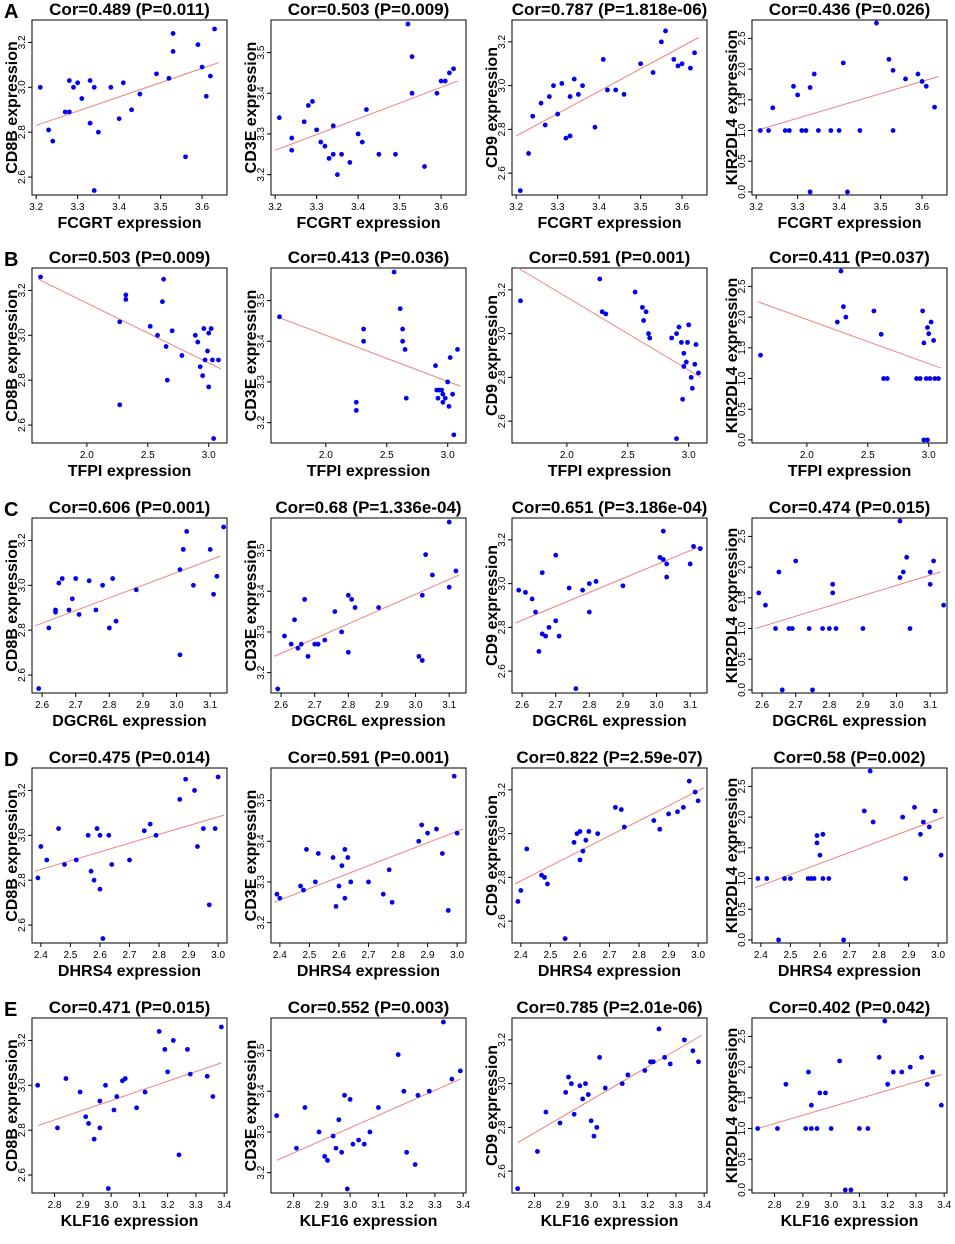 The height and width of the screenshot is (1244, 955). What do you see at coordinates (609, 1007) in the screenshot?
I see `chart-title: Cor=0.785 (P=2.01e-06)` at bounding box center [609, 1007].